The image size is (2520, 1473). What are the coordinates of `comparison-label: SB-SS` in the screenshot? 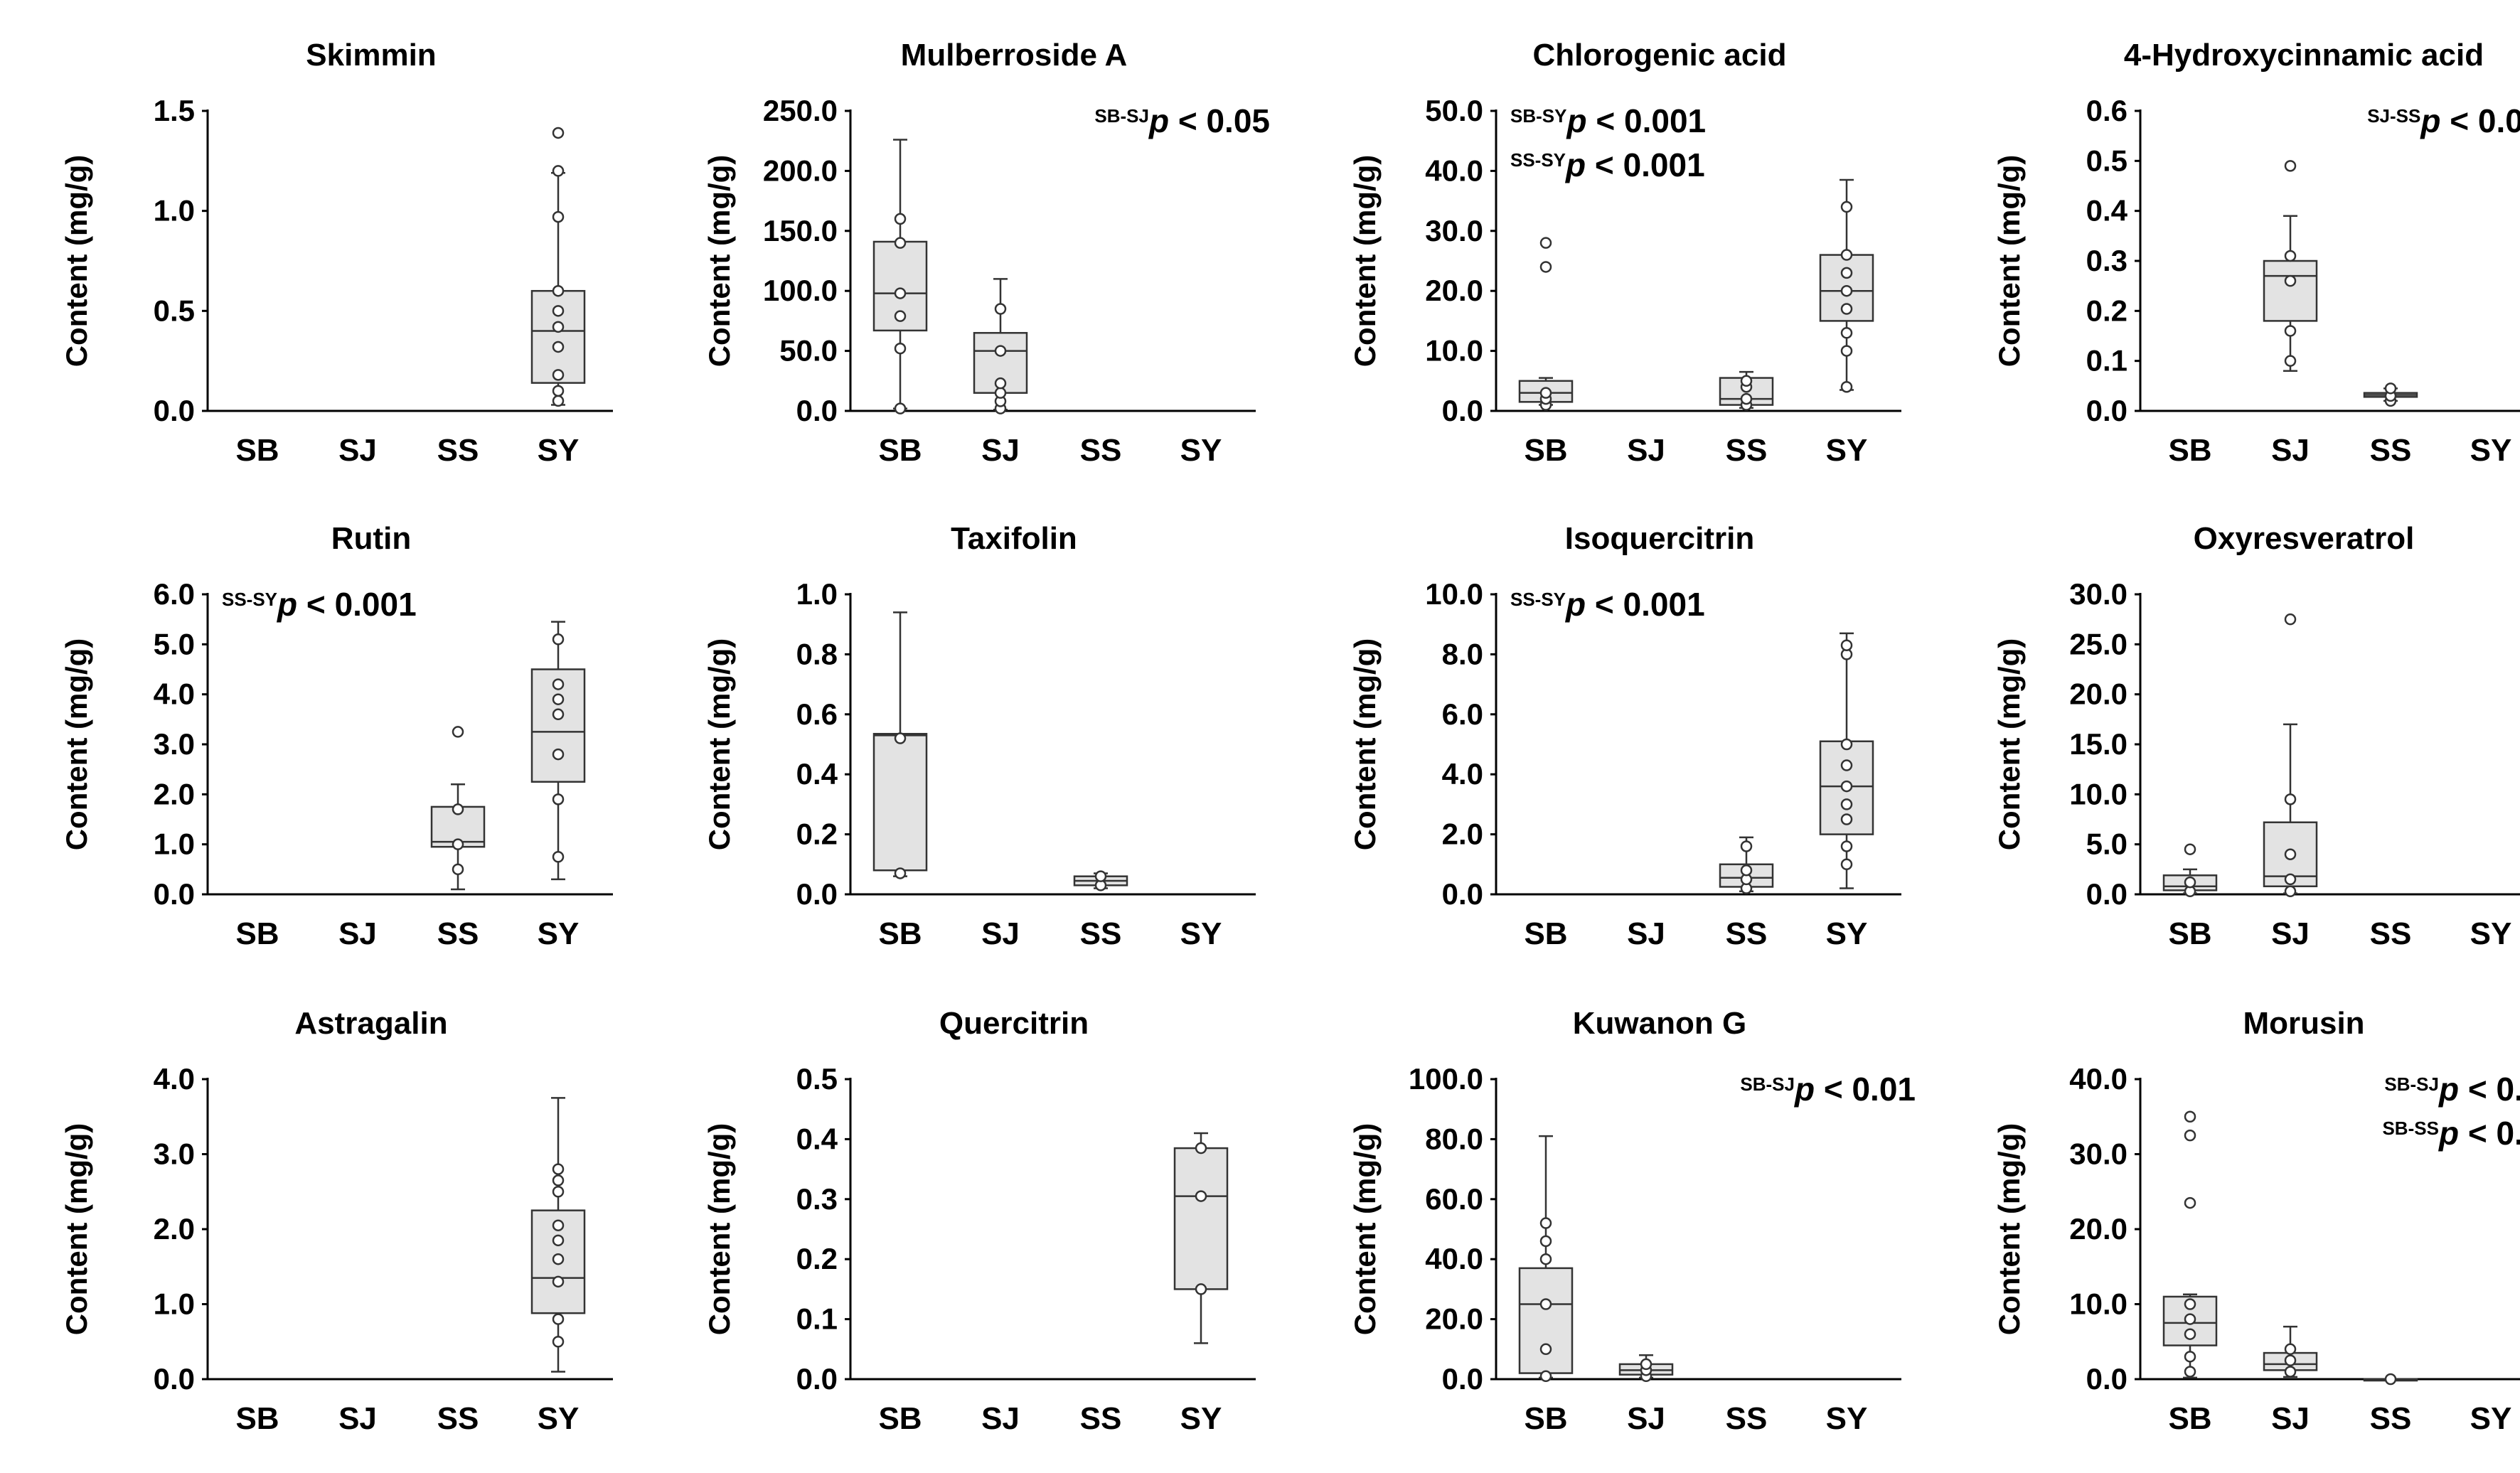 It's located at (2410, 1128).